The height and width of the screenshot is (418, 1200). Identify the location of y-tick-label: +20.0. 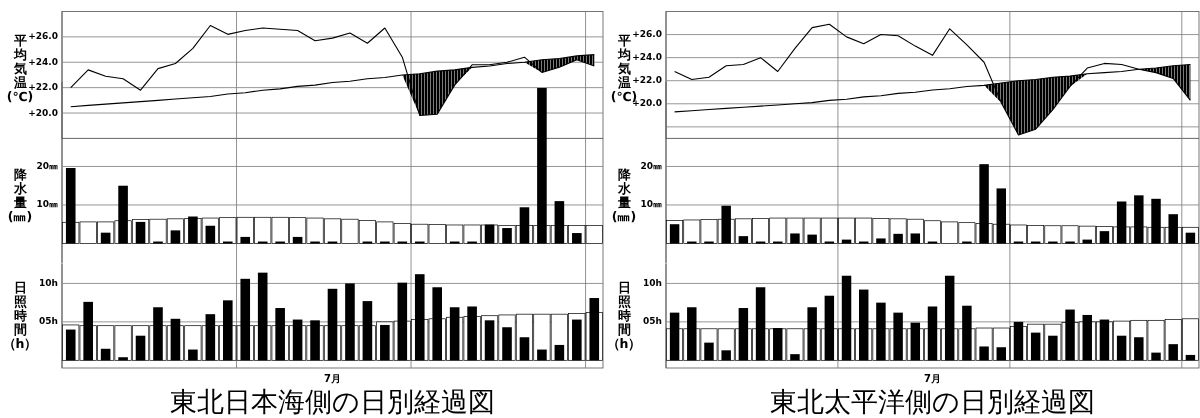
(43, 112).